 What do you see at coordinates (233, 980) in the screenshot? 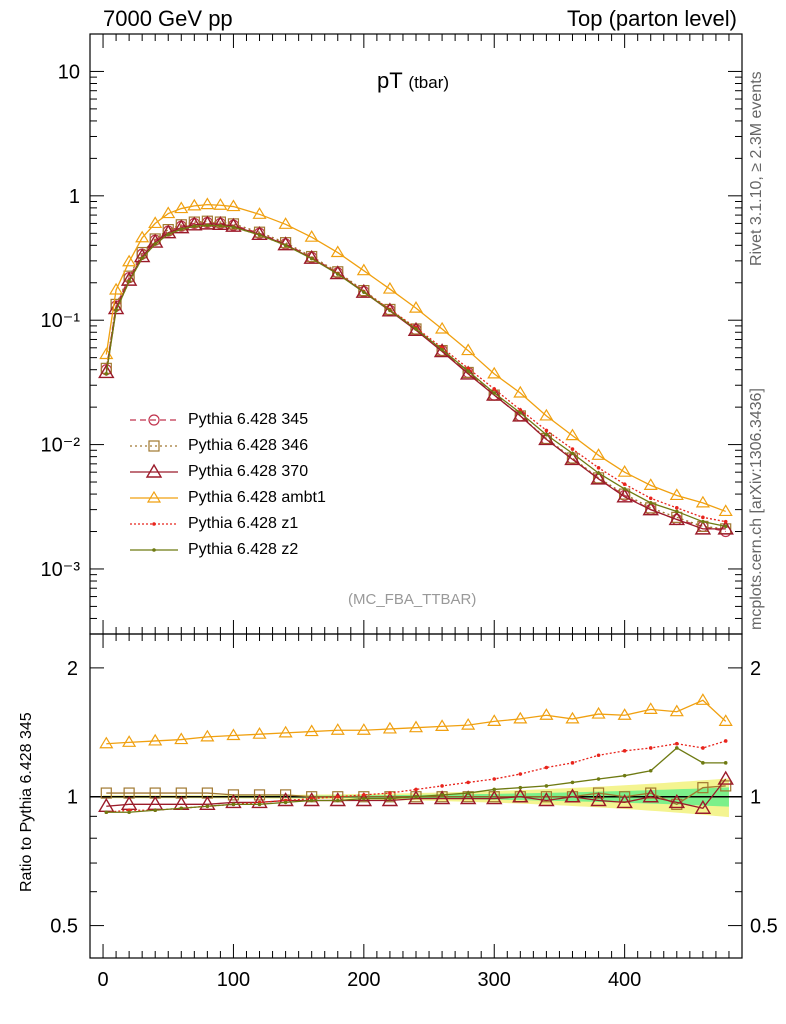
I see `ratio-x-tick-label: 100` at bounding box center [233, 980].